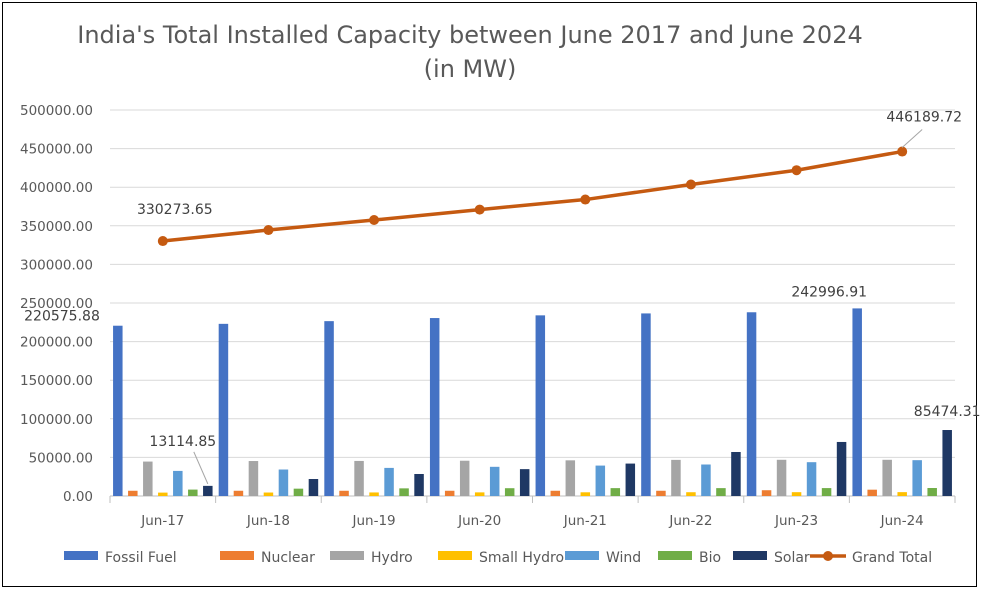 The width and height of the screenshot is (981, 591). What do you see at coordinates (924, 118) in the screenshot?
I see `data-label: 446189.72` at bounding box center [924, 118].